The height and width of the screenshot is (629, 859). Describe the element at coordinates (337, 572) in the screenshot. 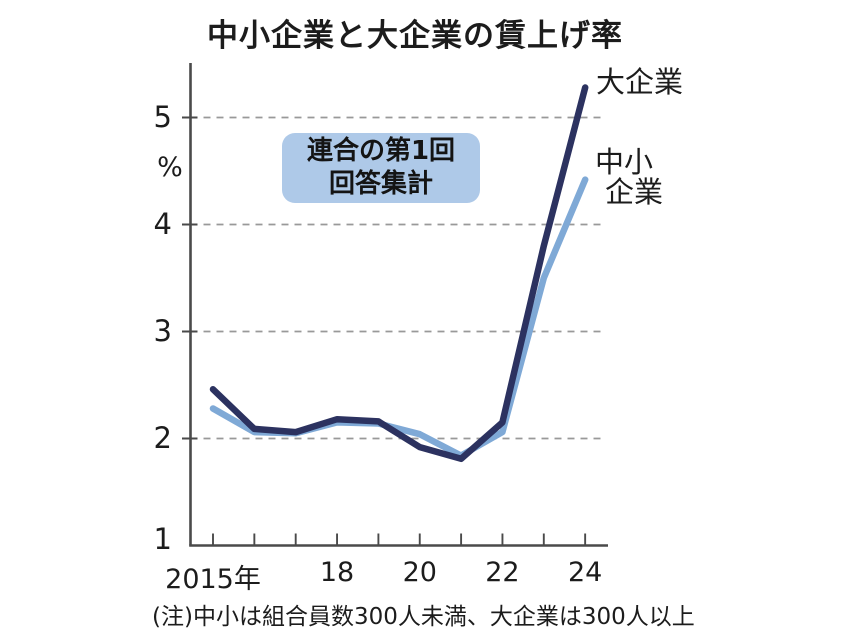

I see `x-tick-label: 18` at that location.